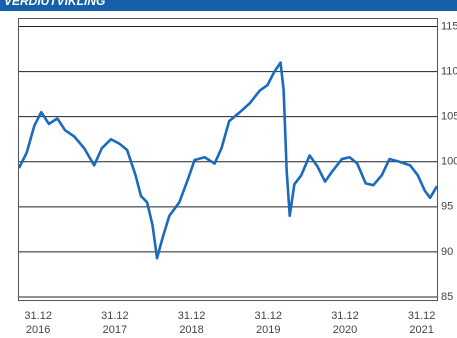 Image resolution: width=457 pixels, height=338 pixels. What do you see at coordinates (345, 323) in the screenshot?
I see `x-tick-label: 31.12 2020` at bounding box center [345, 323].